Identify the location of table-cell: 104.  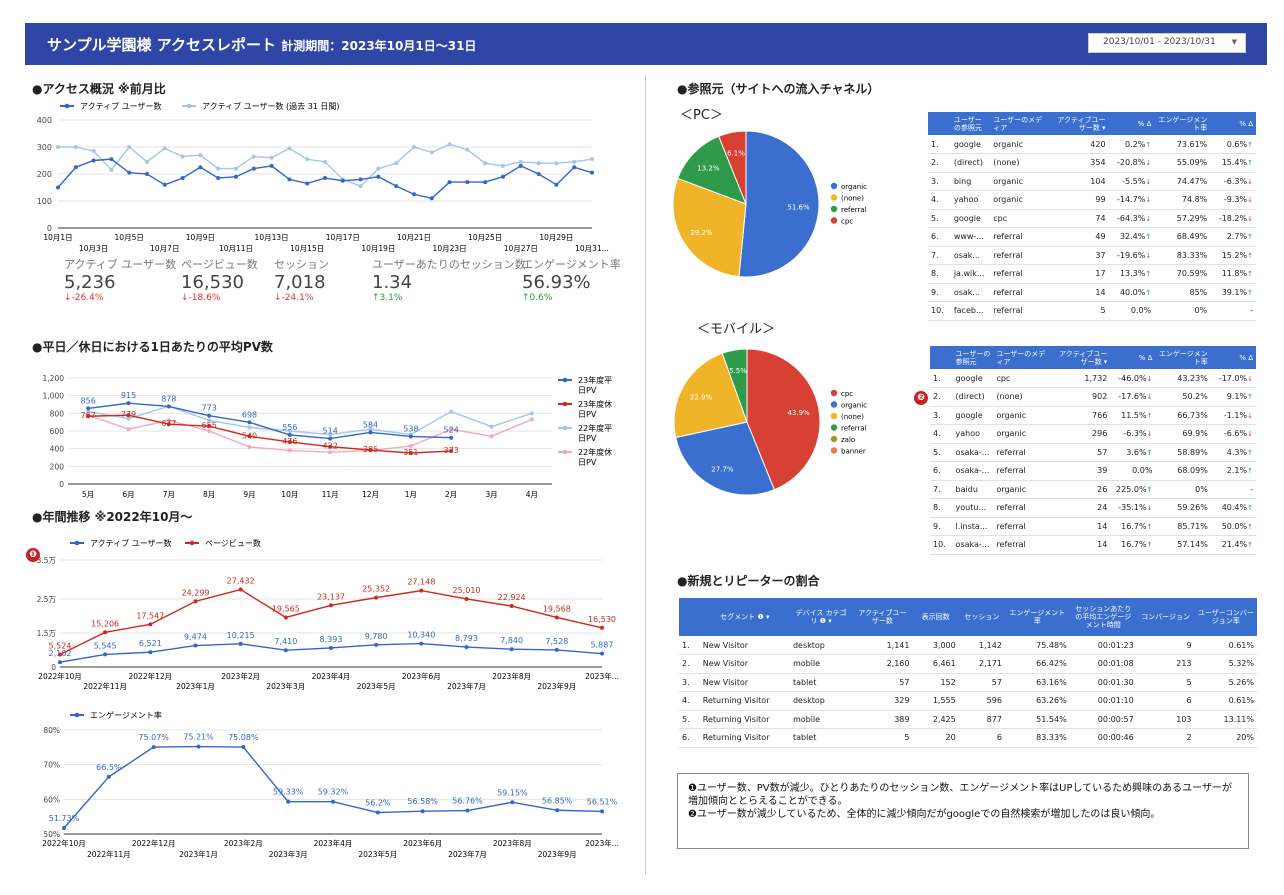
(1079, 181).